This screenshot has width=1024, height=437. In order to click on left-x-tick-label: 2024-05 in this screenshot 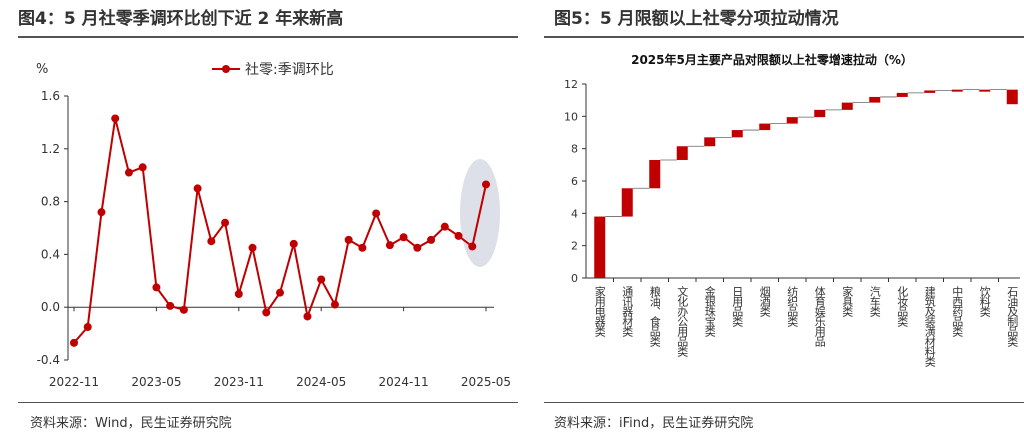, I will do `click(321, 382)`.